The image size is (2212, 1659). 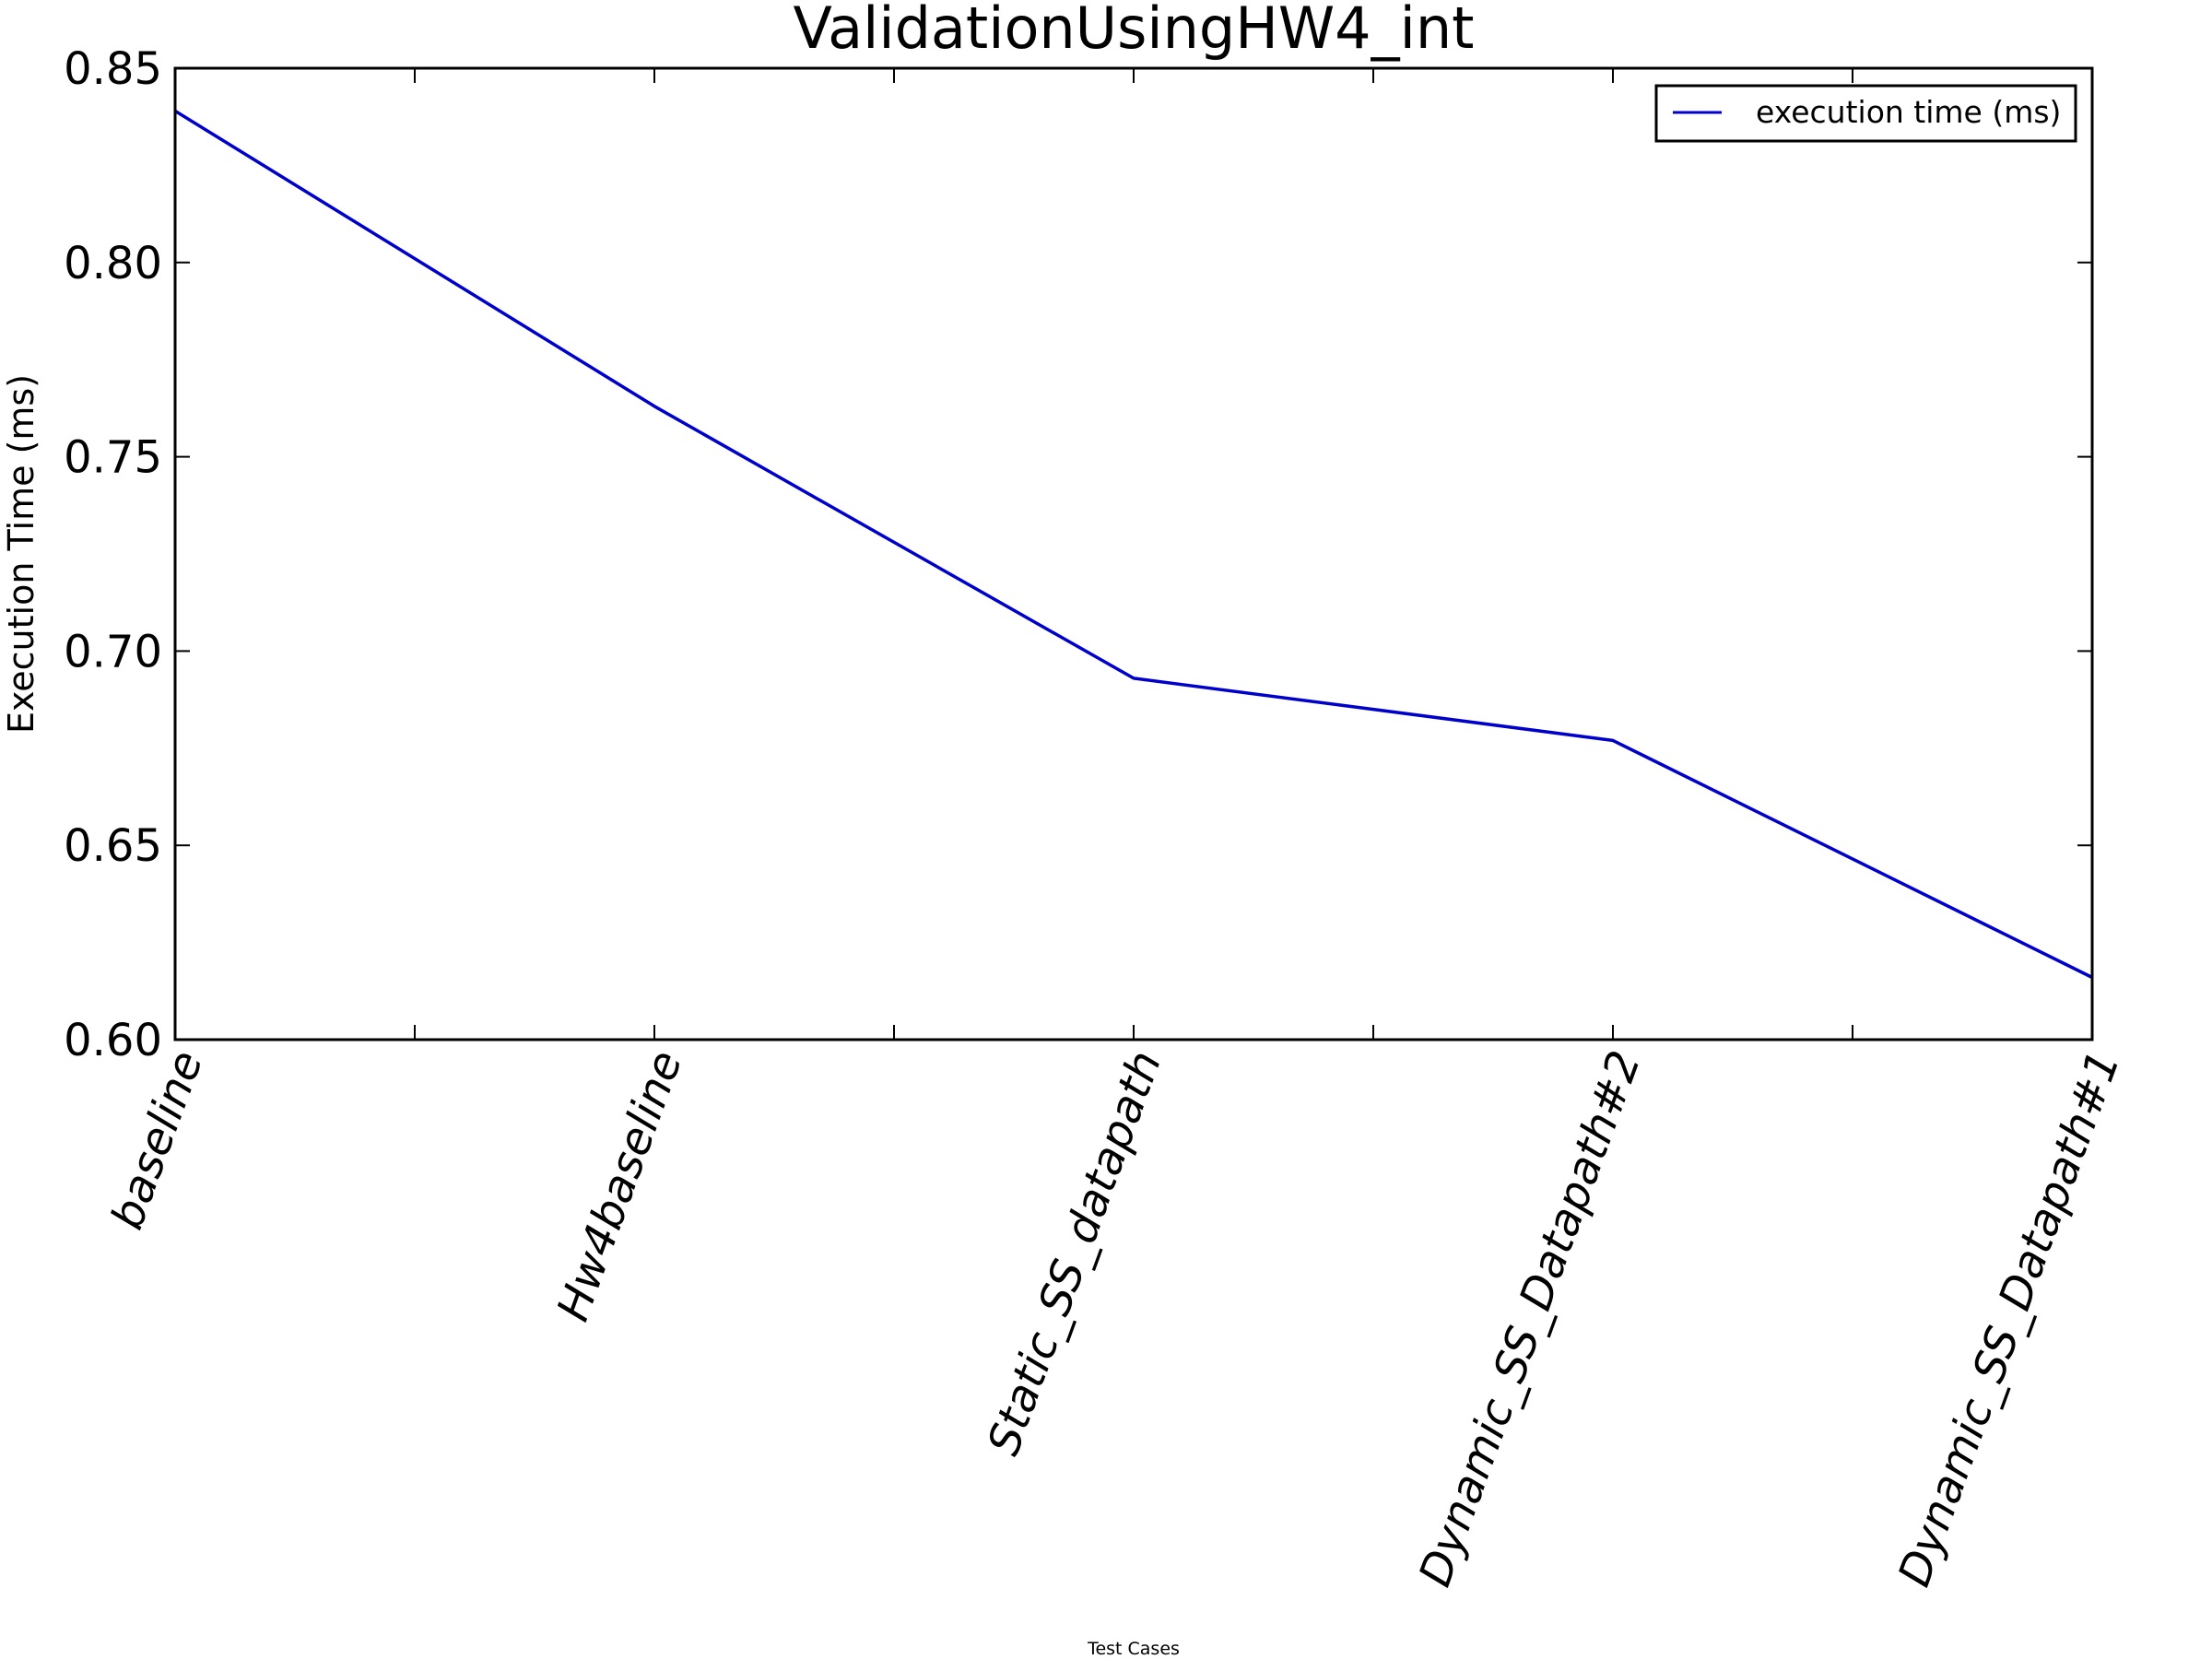 What do you see at coordinates (113, 263) in the screenshot?
I see `y-tick-label: 0.80` at bounding box center [113, 263].